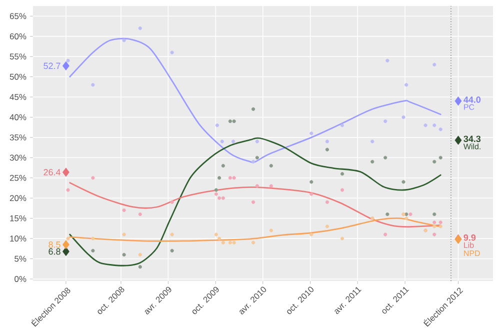 This screenshot has width=500, height=334. What do you see at coordinates (18, 16) in the screenshot?
I see `y-tick-label: 65%` at bounding box center [18, 16].